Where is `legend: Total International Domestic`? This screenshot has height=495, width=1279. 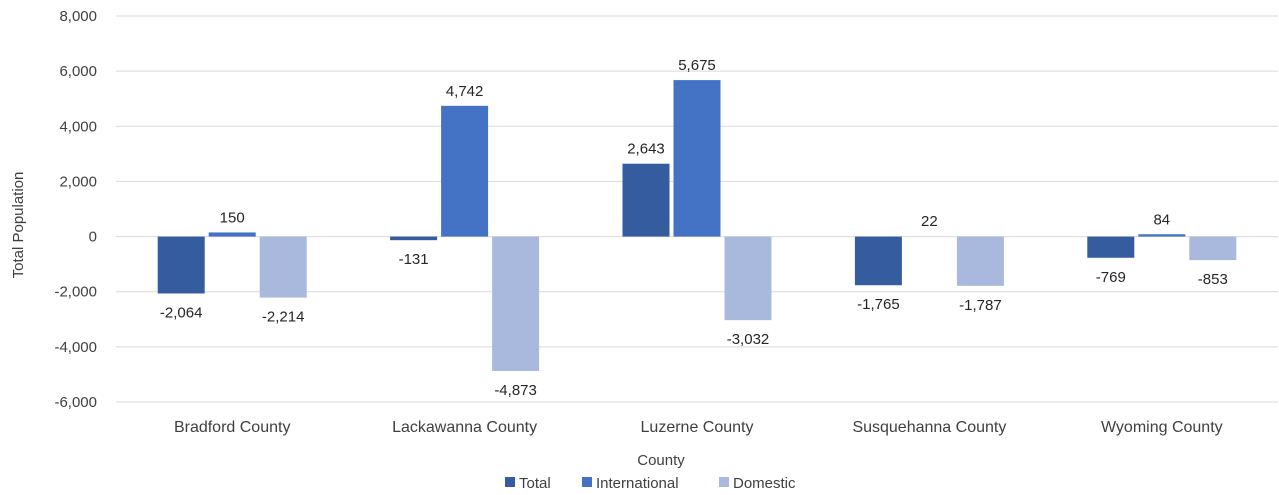
legend: Total International Domestic is located at coordinates (650, 483).